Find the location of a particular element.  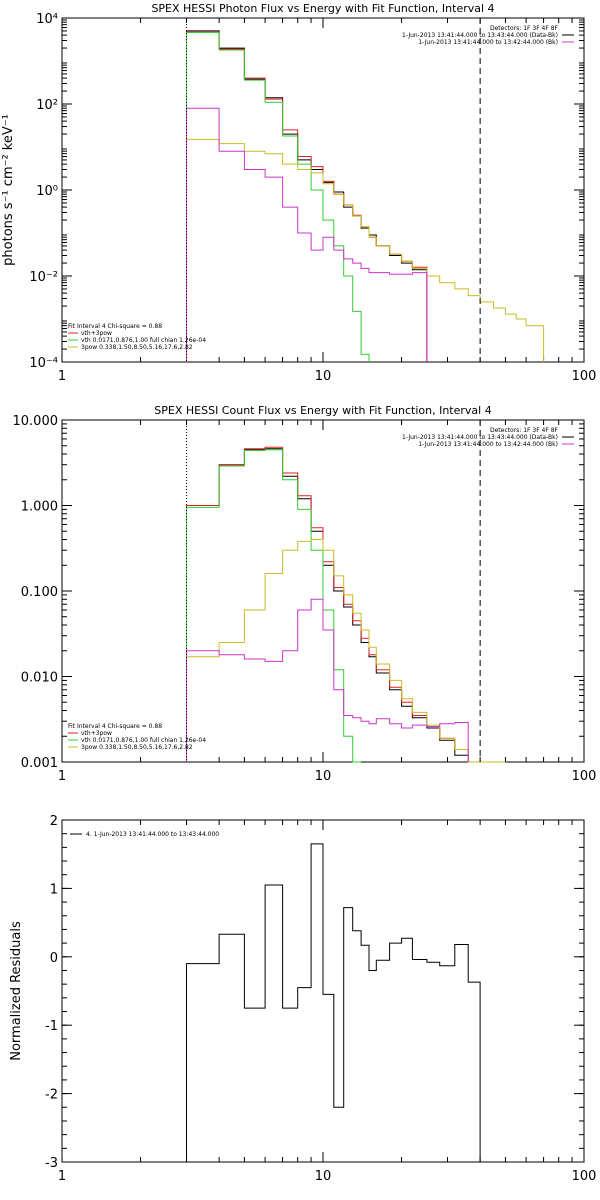

y-tick-label: 0.001 is located at coordinates (39, 763).